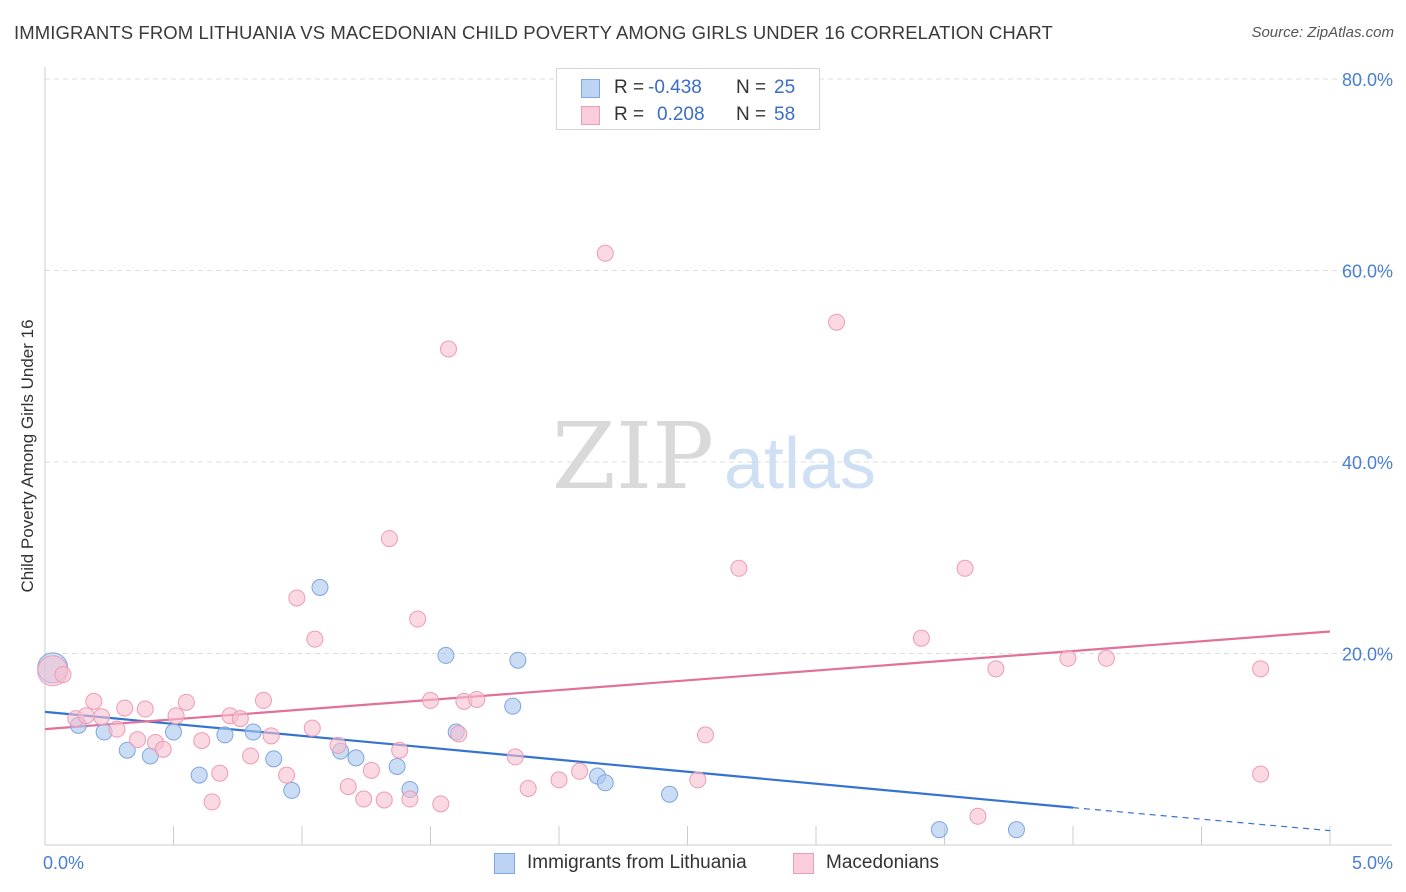 The width and height of the screenshot is (1406, 892). What do you see at coordinates (1367, 272) in the screenshot?
I see `y-tick-label: 60.0%` at bounding box center [1367, 272].